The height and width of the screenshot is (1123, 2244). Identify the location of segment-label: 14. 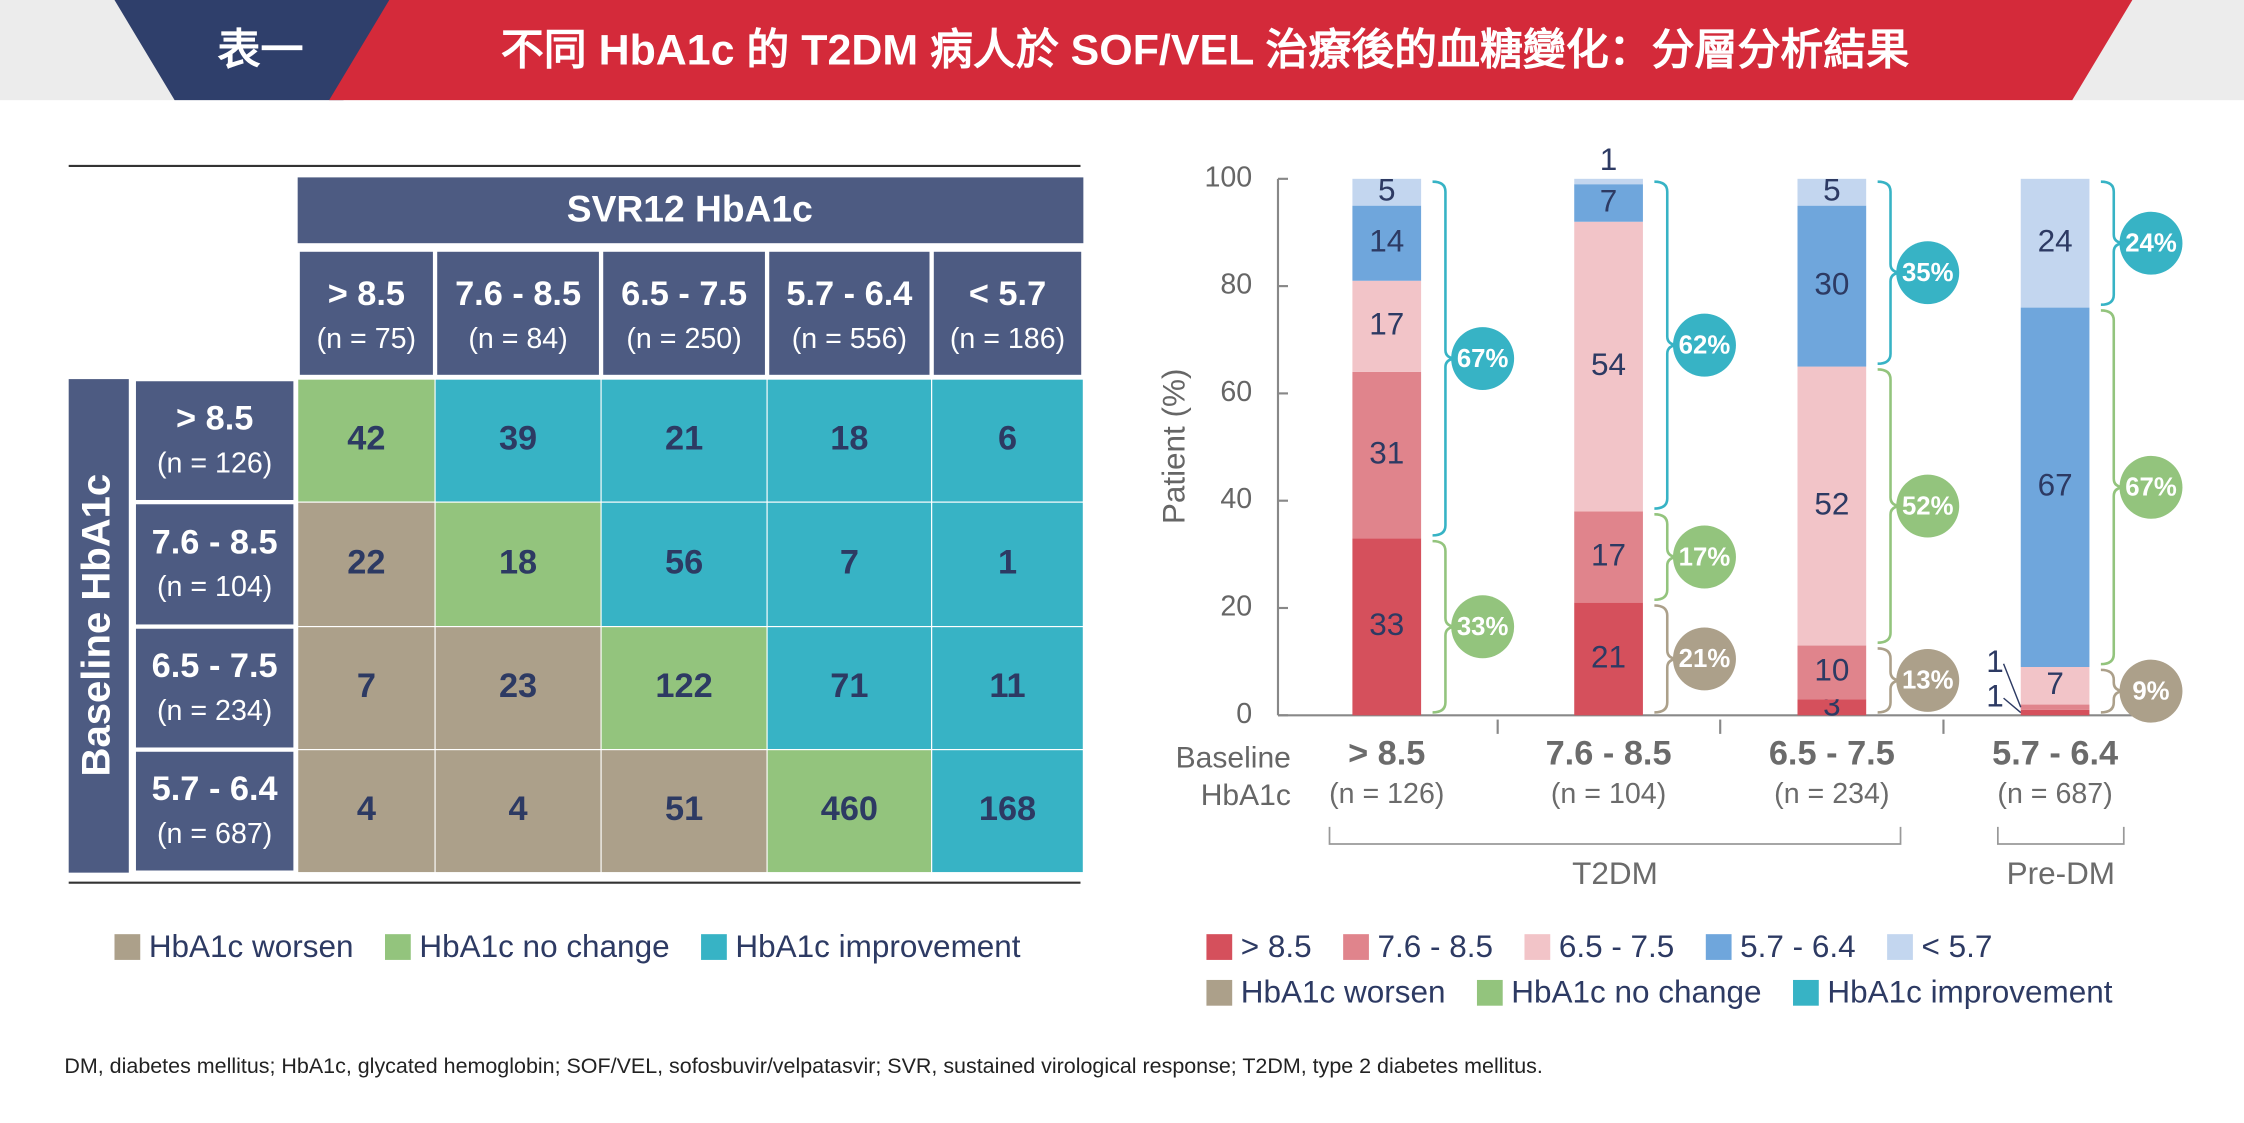
(1386, 241).